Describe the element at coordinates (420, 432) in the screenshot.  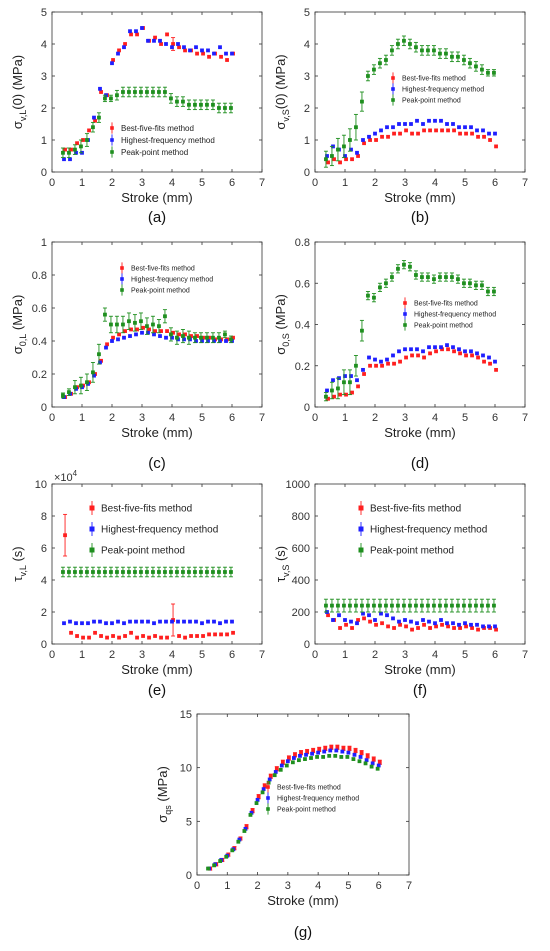
I see `x-axis-label: Stroke (mm)` at that location.